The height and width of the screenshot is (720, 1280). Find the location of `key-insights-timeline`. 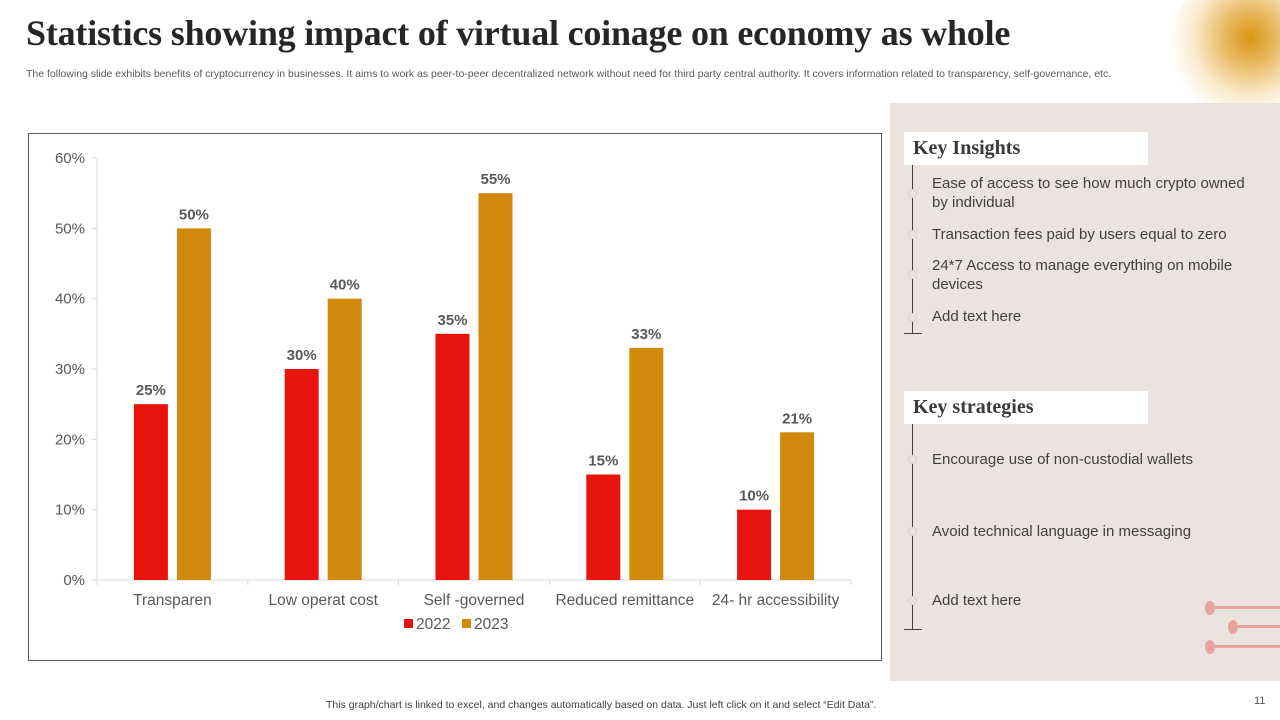

key-insights-timeline is located at coordinates (912, 249).